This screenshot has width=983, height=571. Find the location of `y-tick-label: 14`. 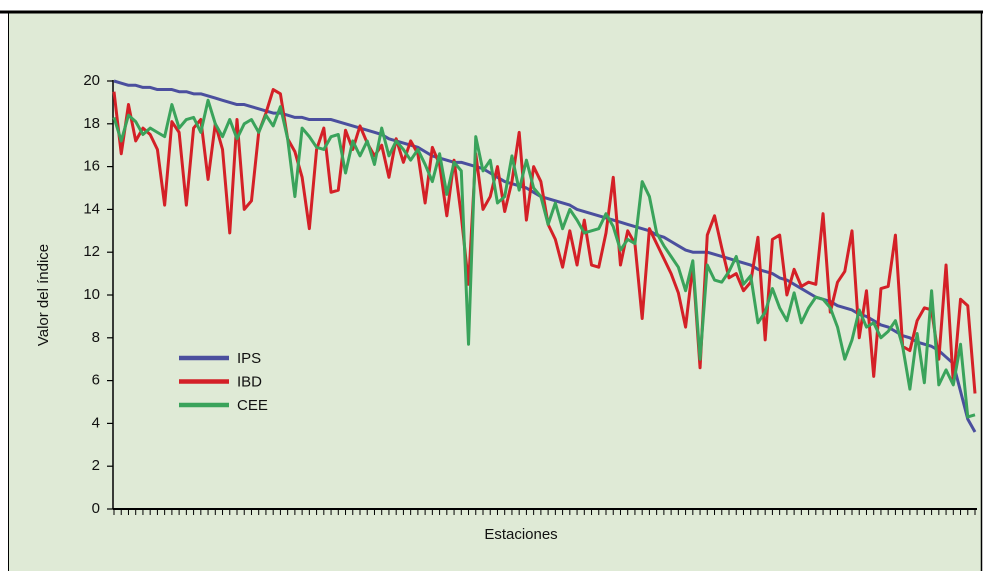

y-tick-label: 14 is located at coordinates (91, 208).